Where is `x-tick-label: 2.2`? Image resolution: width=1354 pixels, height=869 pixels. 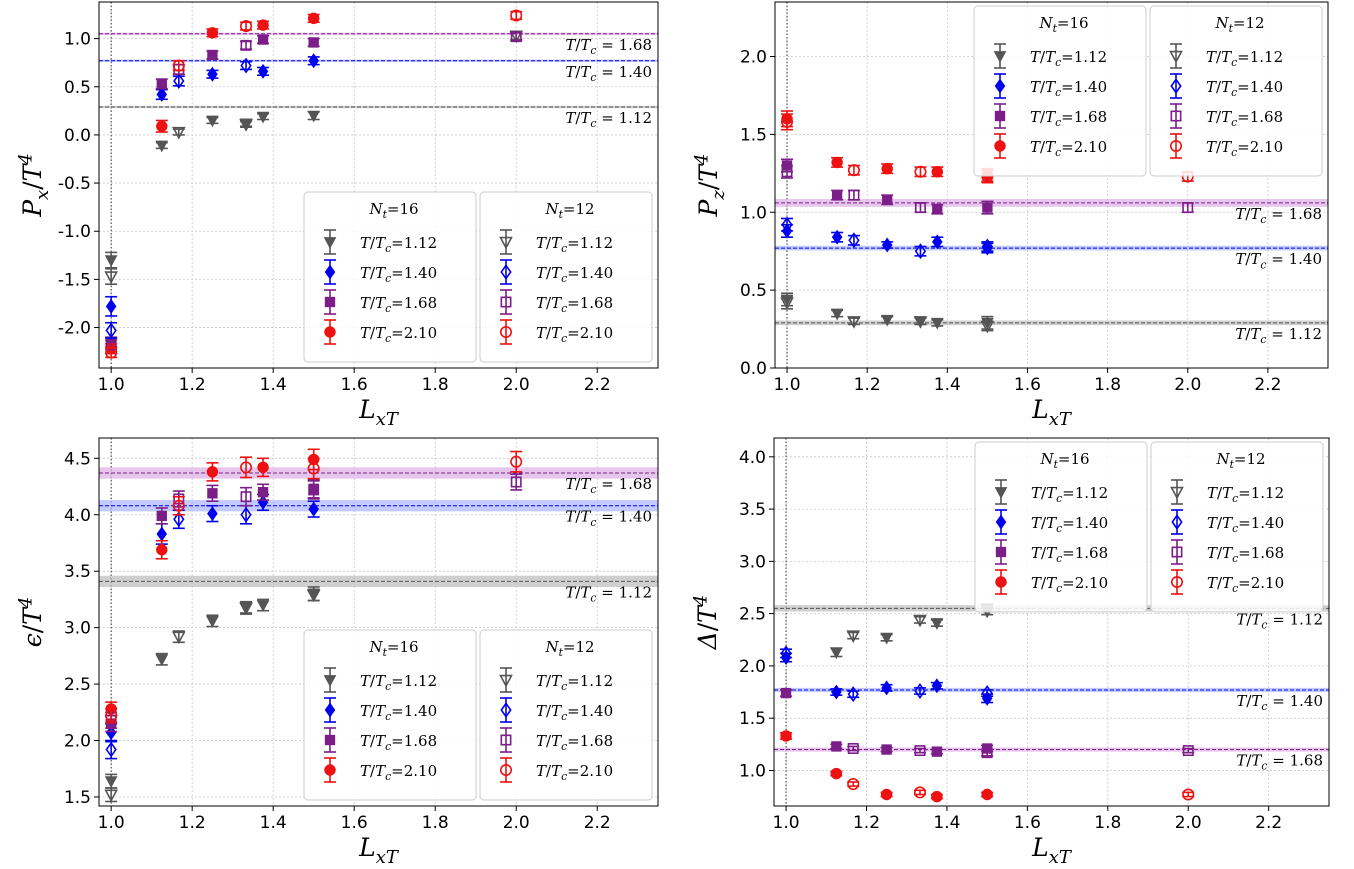 x-tick-label: 2.2 is located at coordinates (1267, 385).